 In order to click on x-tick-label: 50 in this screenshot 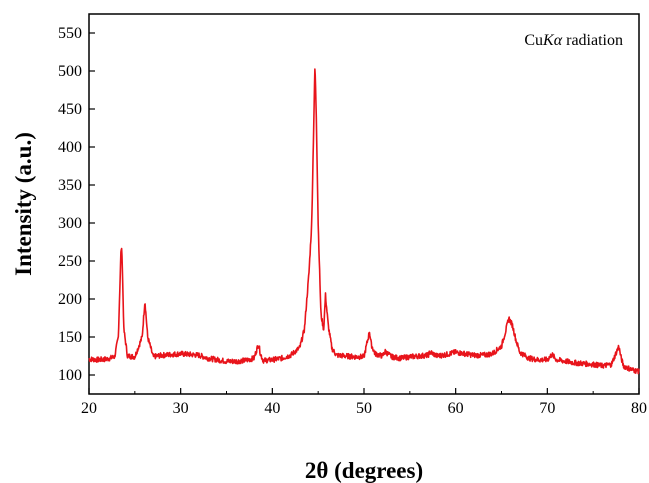, I will do `click(364, 408)`.